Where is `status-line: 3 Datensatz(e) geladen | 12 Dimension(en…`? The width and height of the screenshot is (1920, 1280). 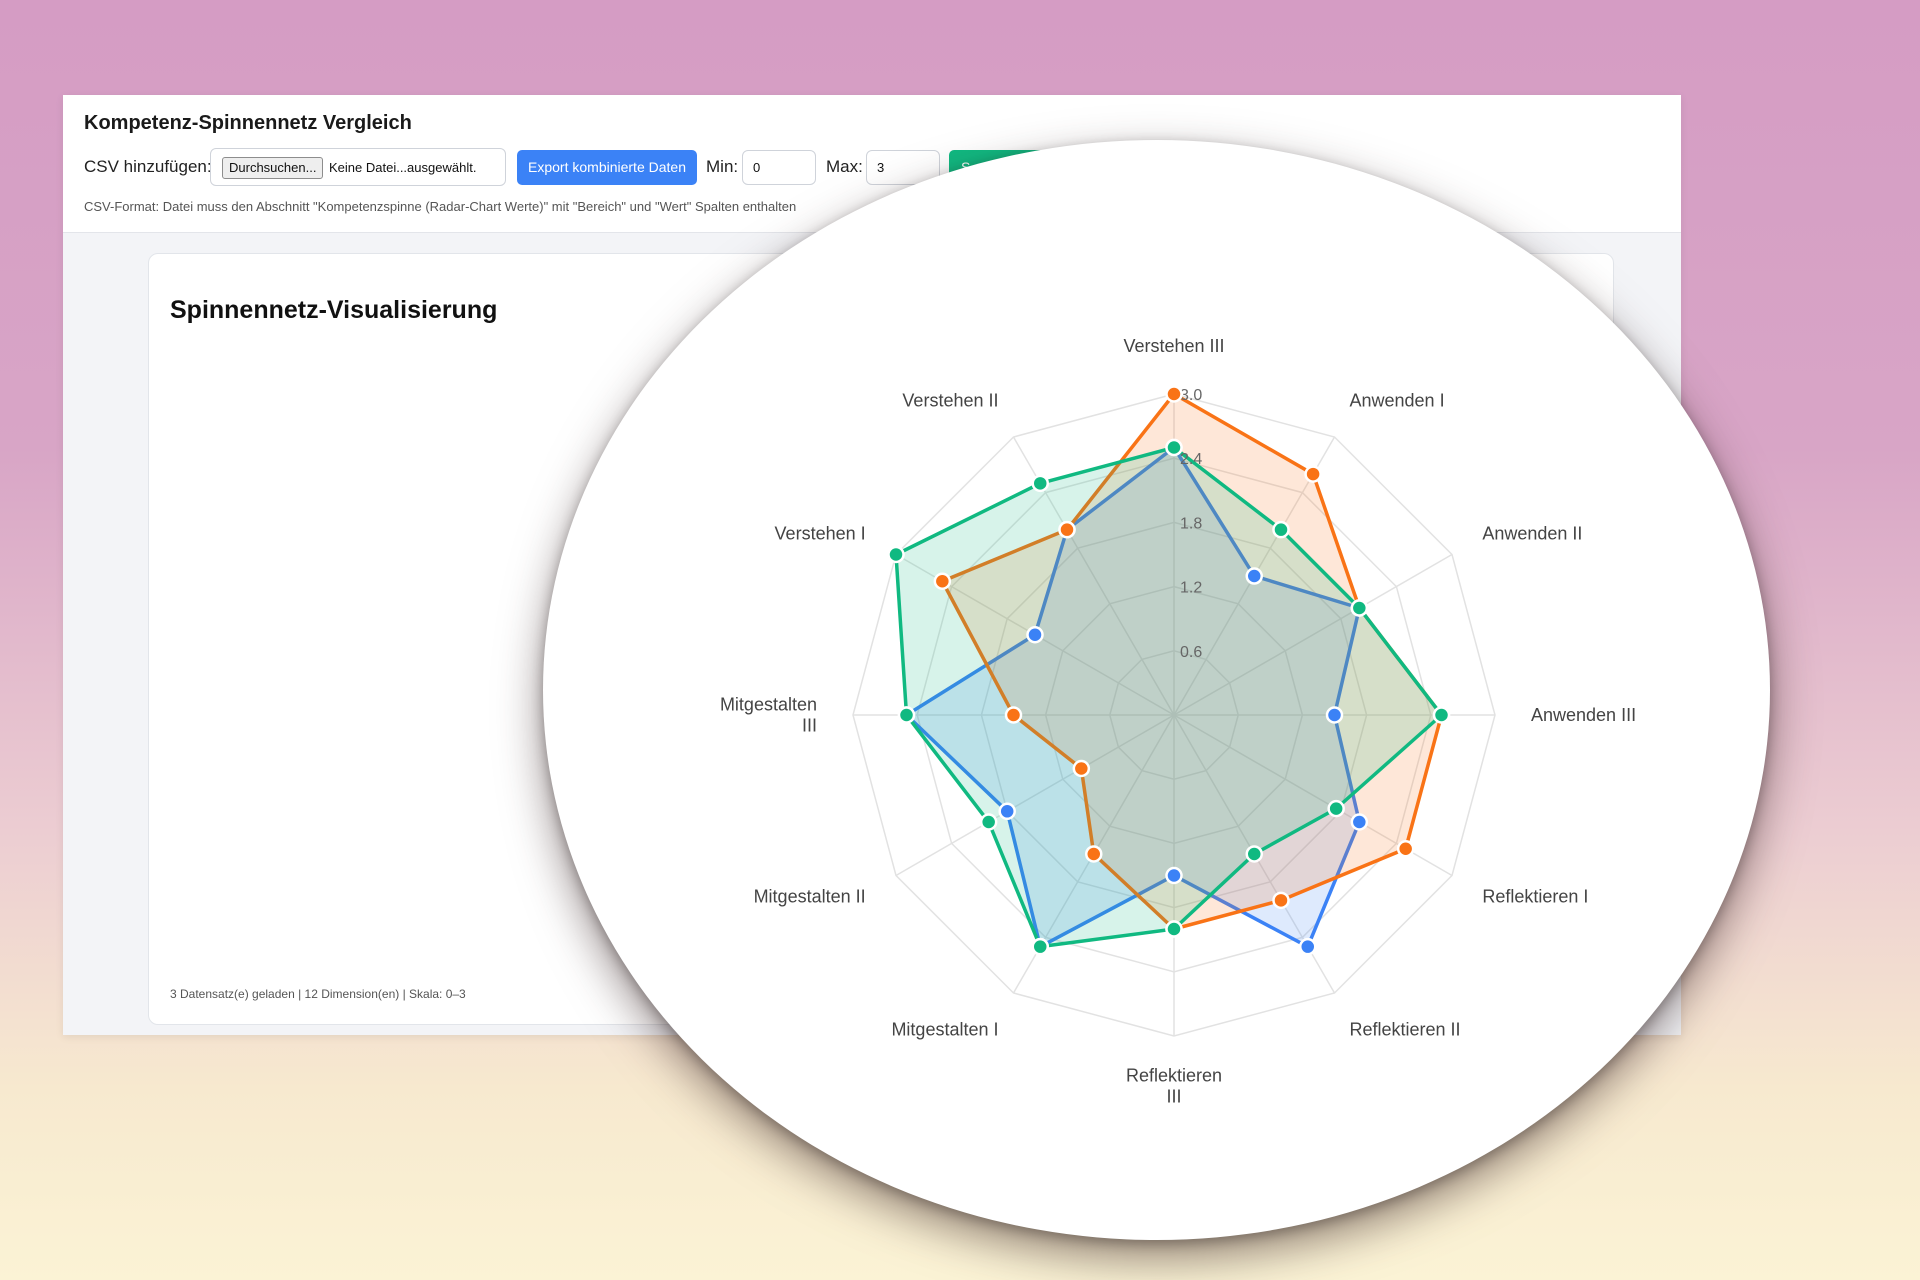 status-line: 3 Datensatz(e) geladen | 12 Dimension(en… is located at coordinates (318, 994).